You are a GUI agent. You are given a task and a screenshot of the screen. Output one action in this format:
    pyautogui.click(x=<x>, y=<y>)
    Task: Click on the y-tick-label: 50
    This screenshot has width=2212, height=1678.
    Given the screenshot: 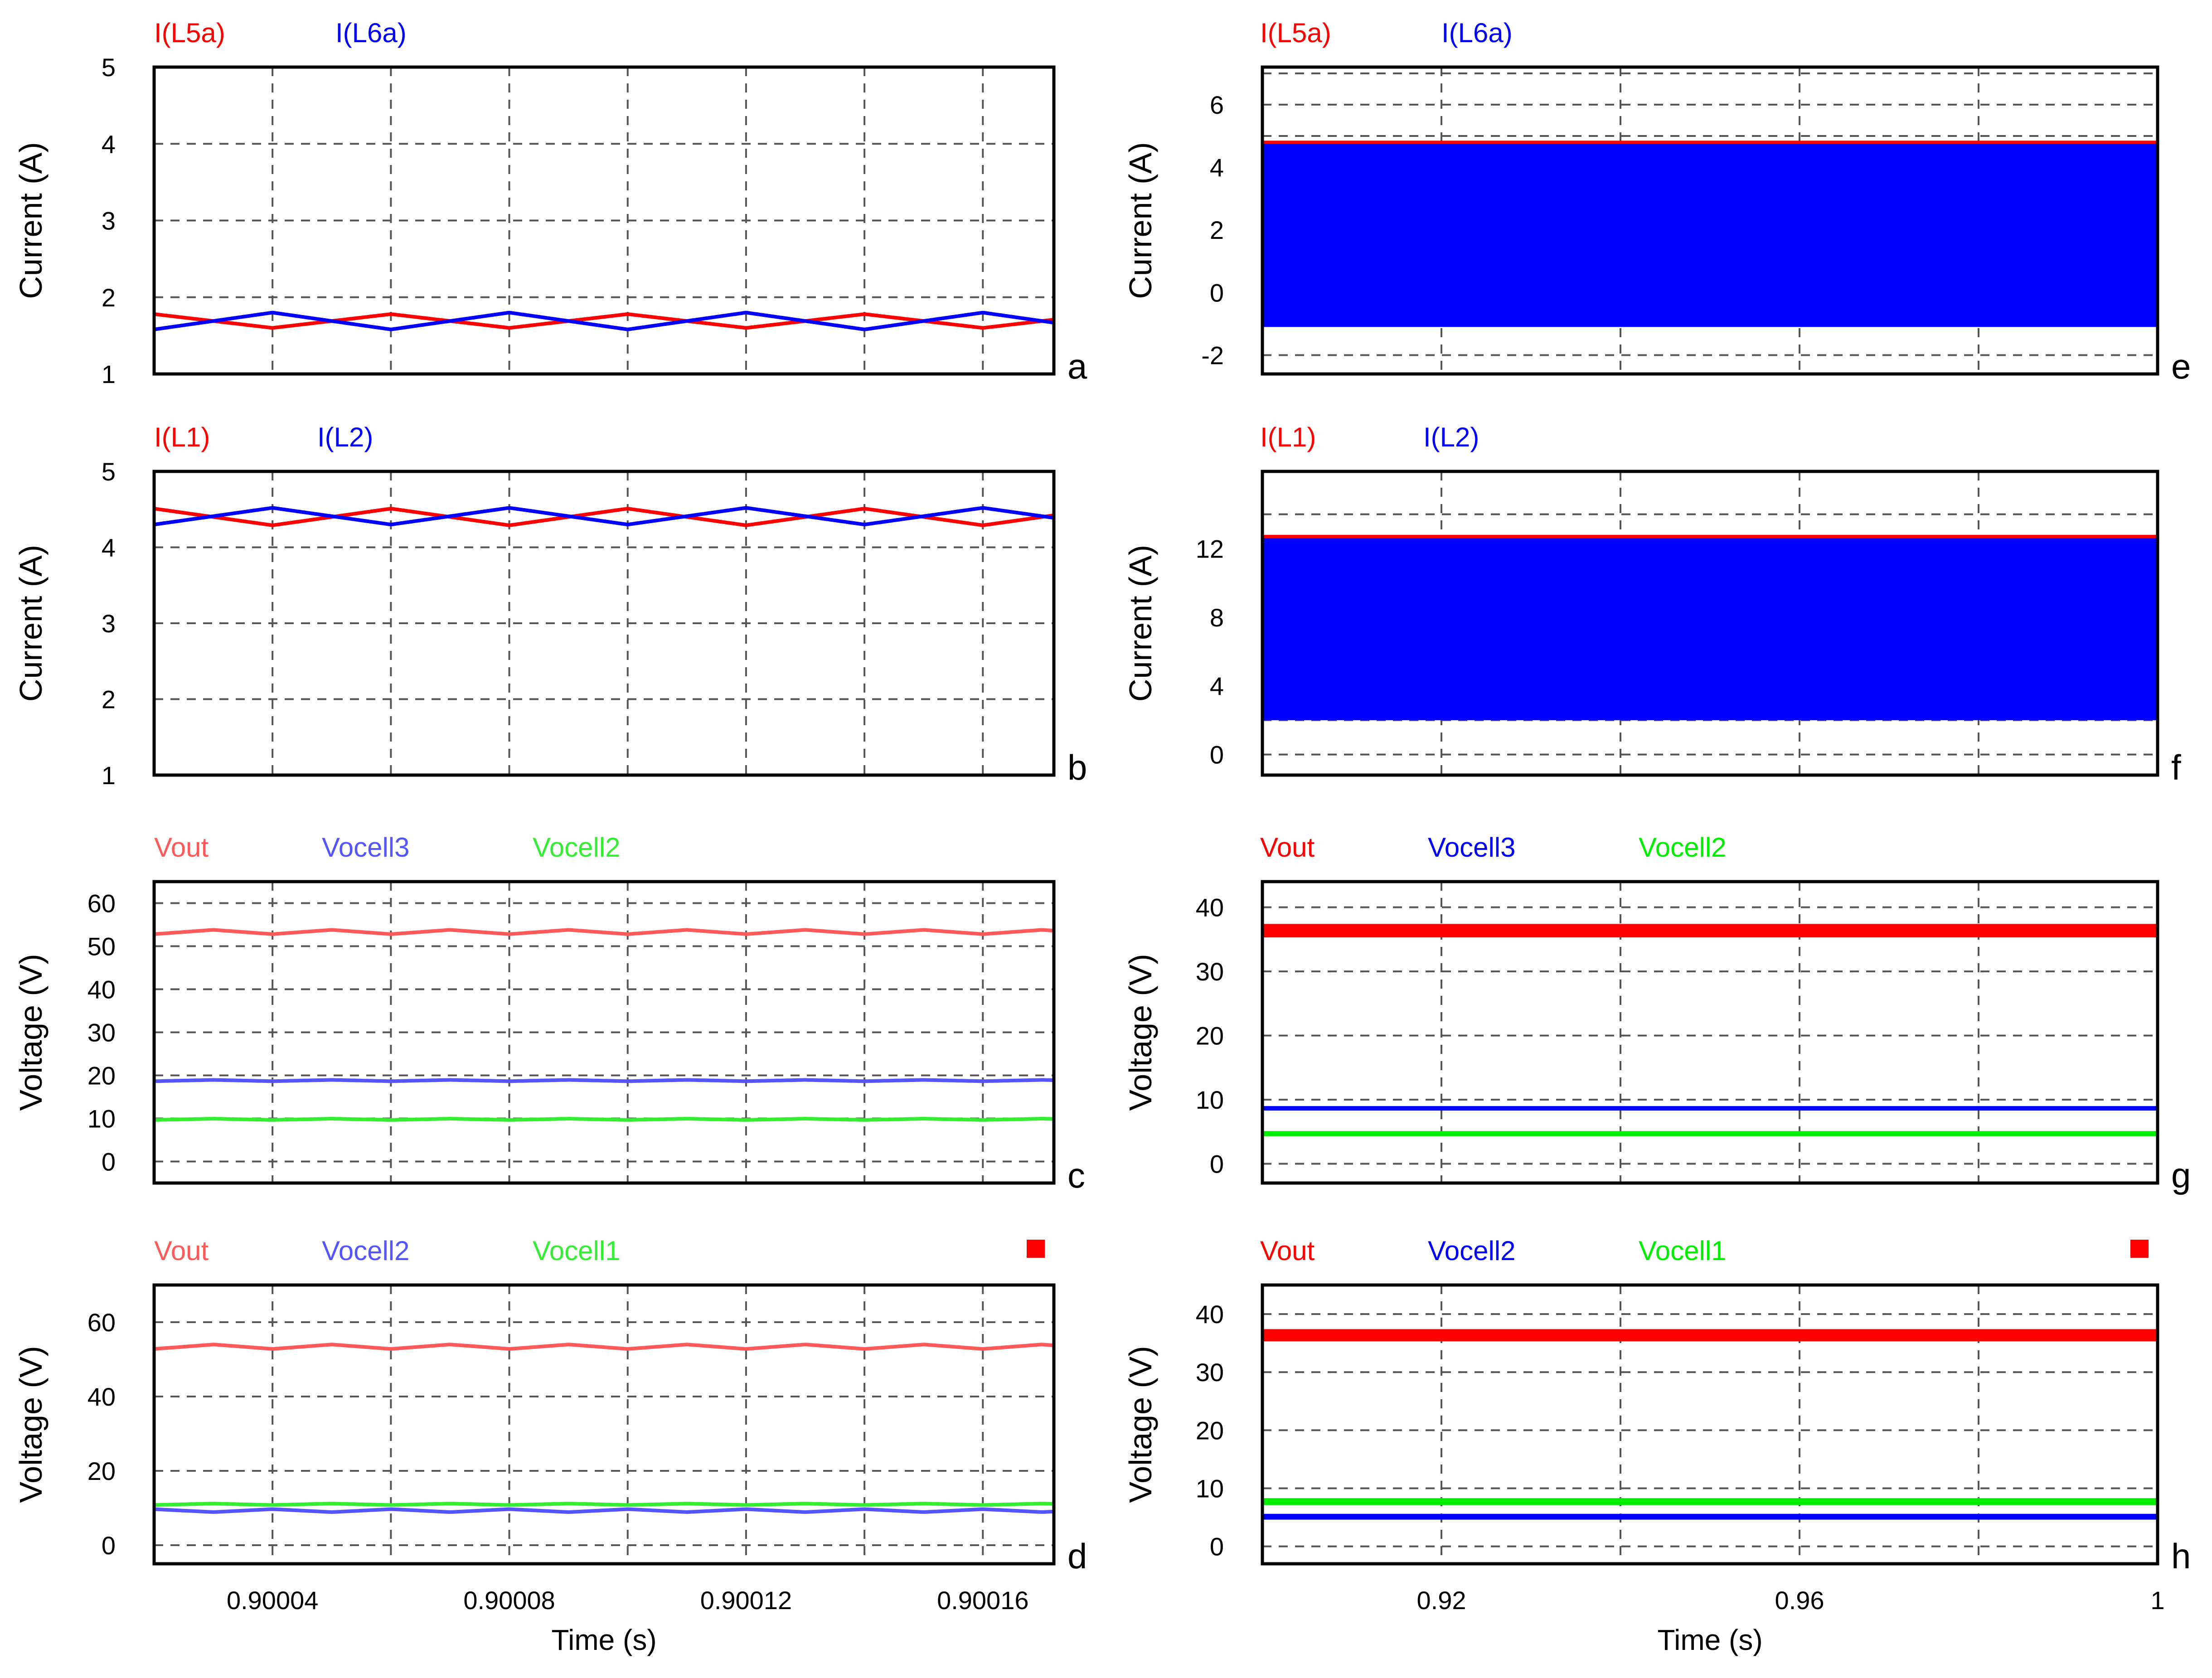 What is the action you would take?
    pyautogui.click(x=101, y=946)
    